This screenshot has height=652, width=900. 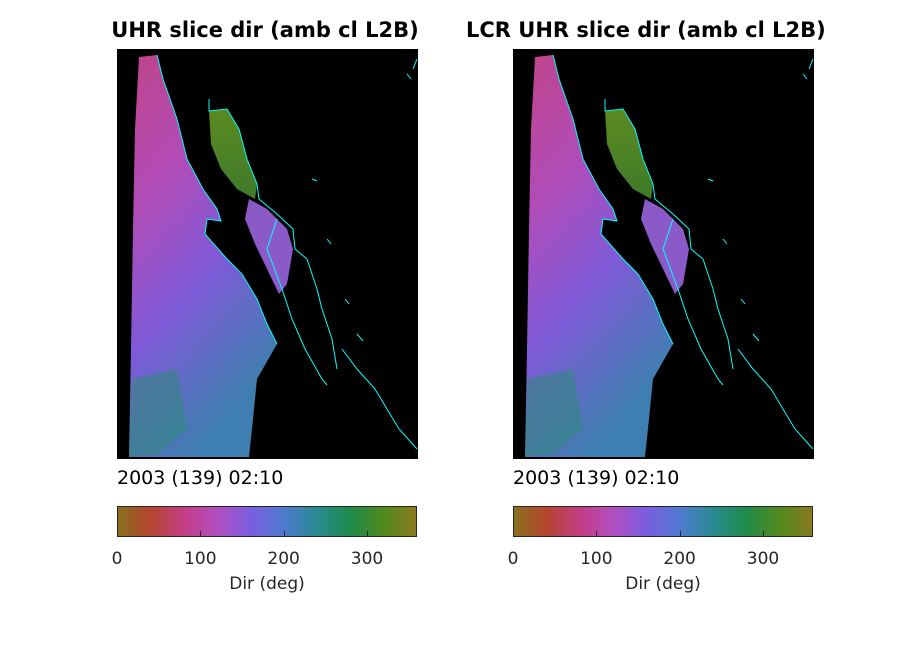 What do you see at coordinates (629, 154) in the screenshot?
I see `right-gulf-region` at bounding box center [629, 154].